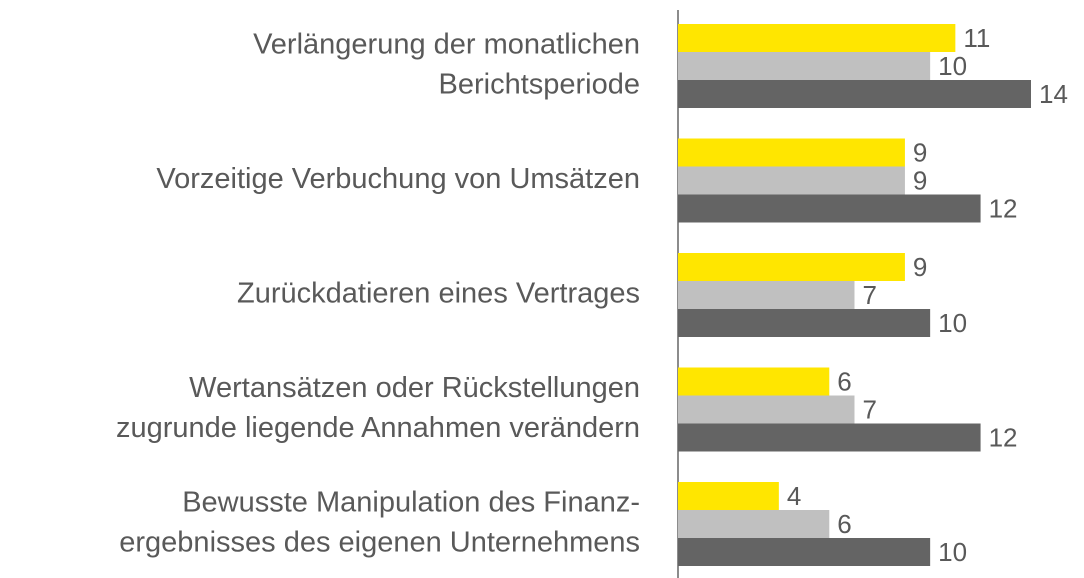 This screenshot has width=1084, height=578. Describe the element at coordinates (378, 428) in the screenshot. I see `category-label: zugrunde liegende Annahmen verändern` at that location.